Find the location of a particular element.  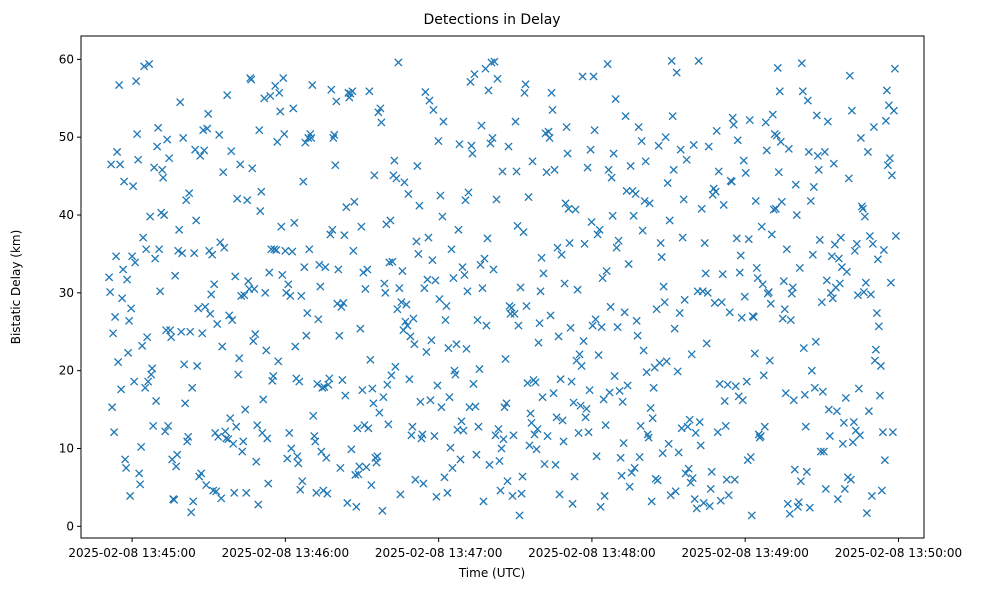

y-axis-label: Bistatic Delay (km) is located at coordinates (16, 287).